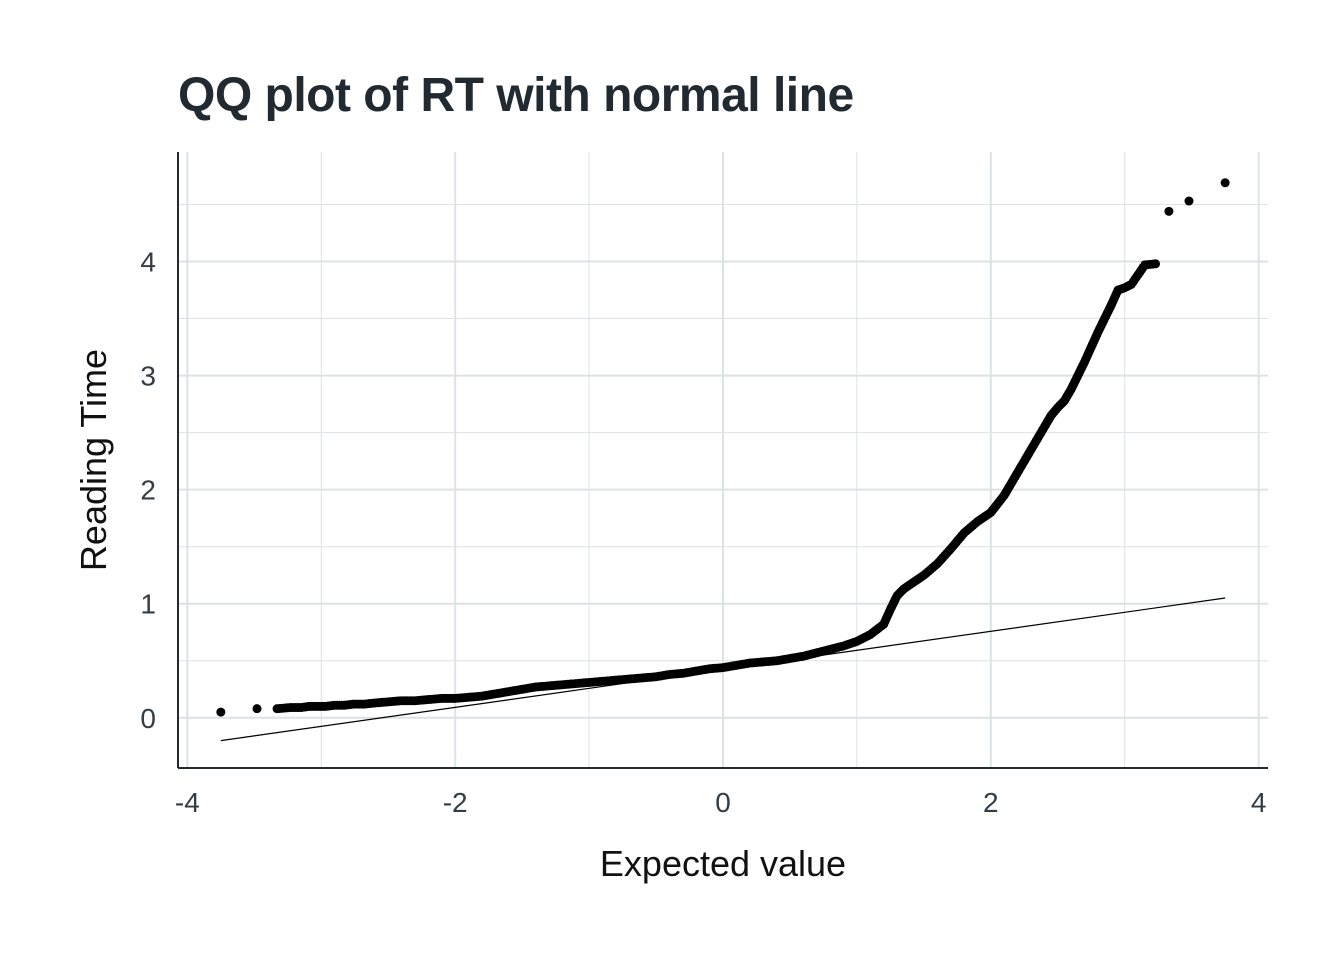 The height and width of the screenshot is (960, 1344). Describe the element at coordinates (148, 262) in the screenshot. I see `y-tick-label: 4` at that location.